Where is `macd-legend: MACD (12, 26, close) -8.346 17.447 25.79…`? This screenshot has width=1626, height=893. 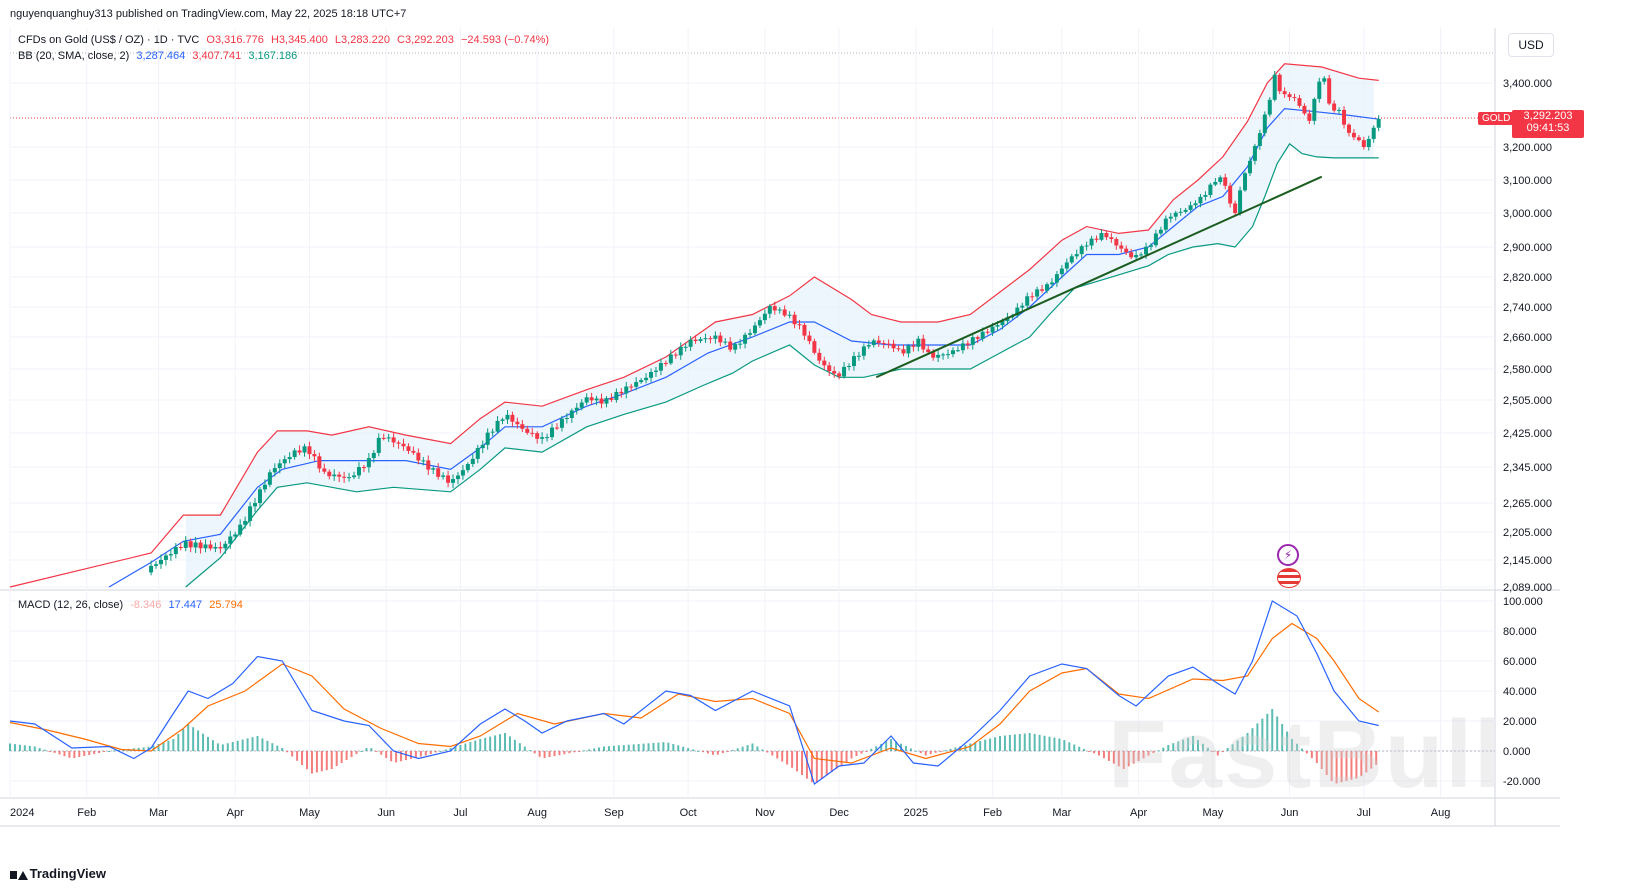
macd-legend: MACD (12, 26, close) -8.346 17.447 25.79… is located at coordinates (132, 605).